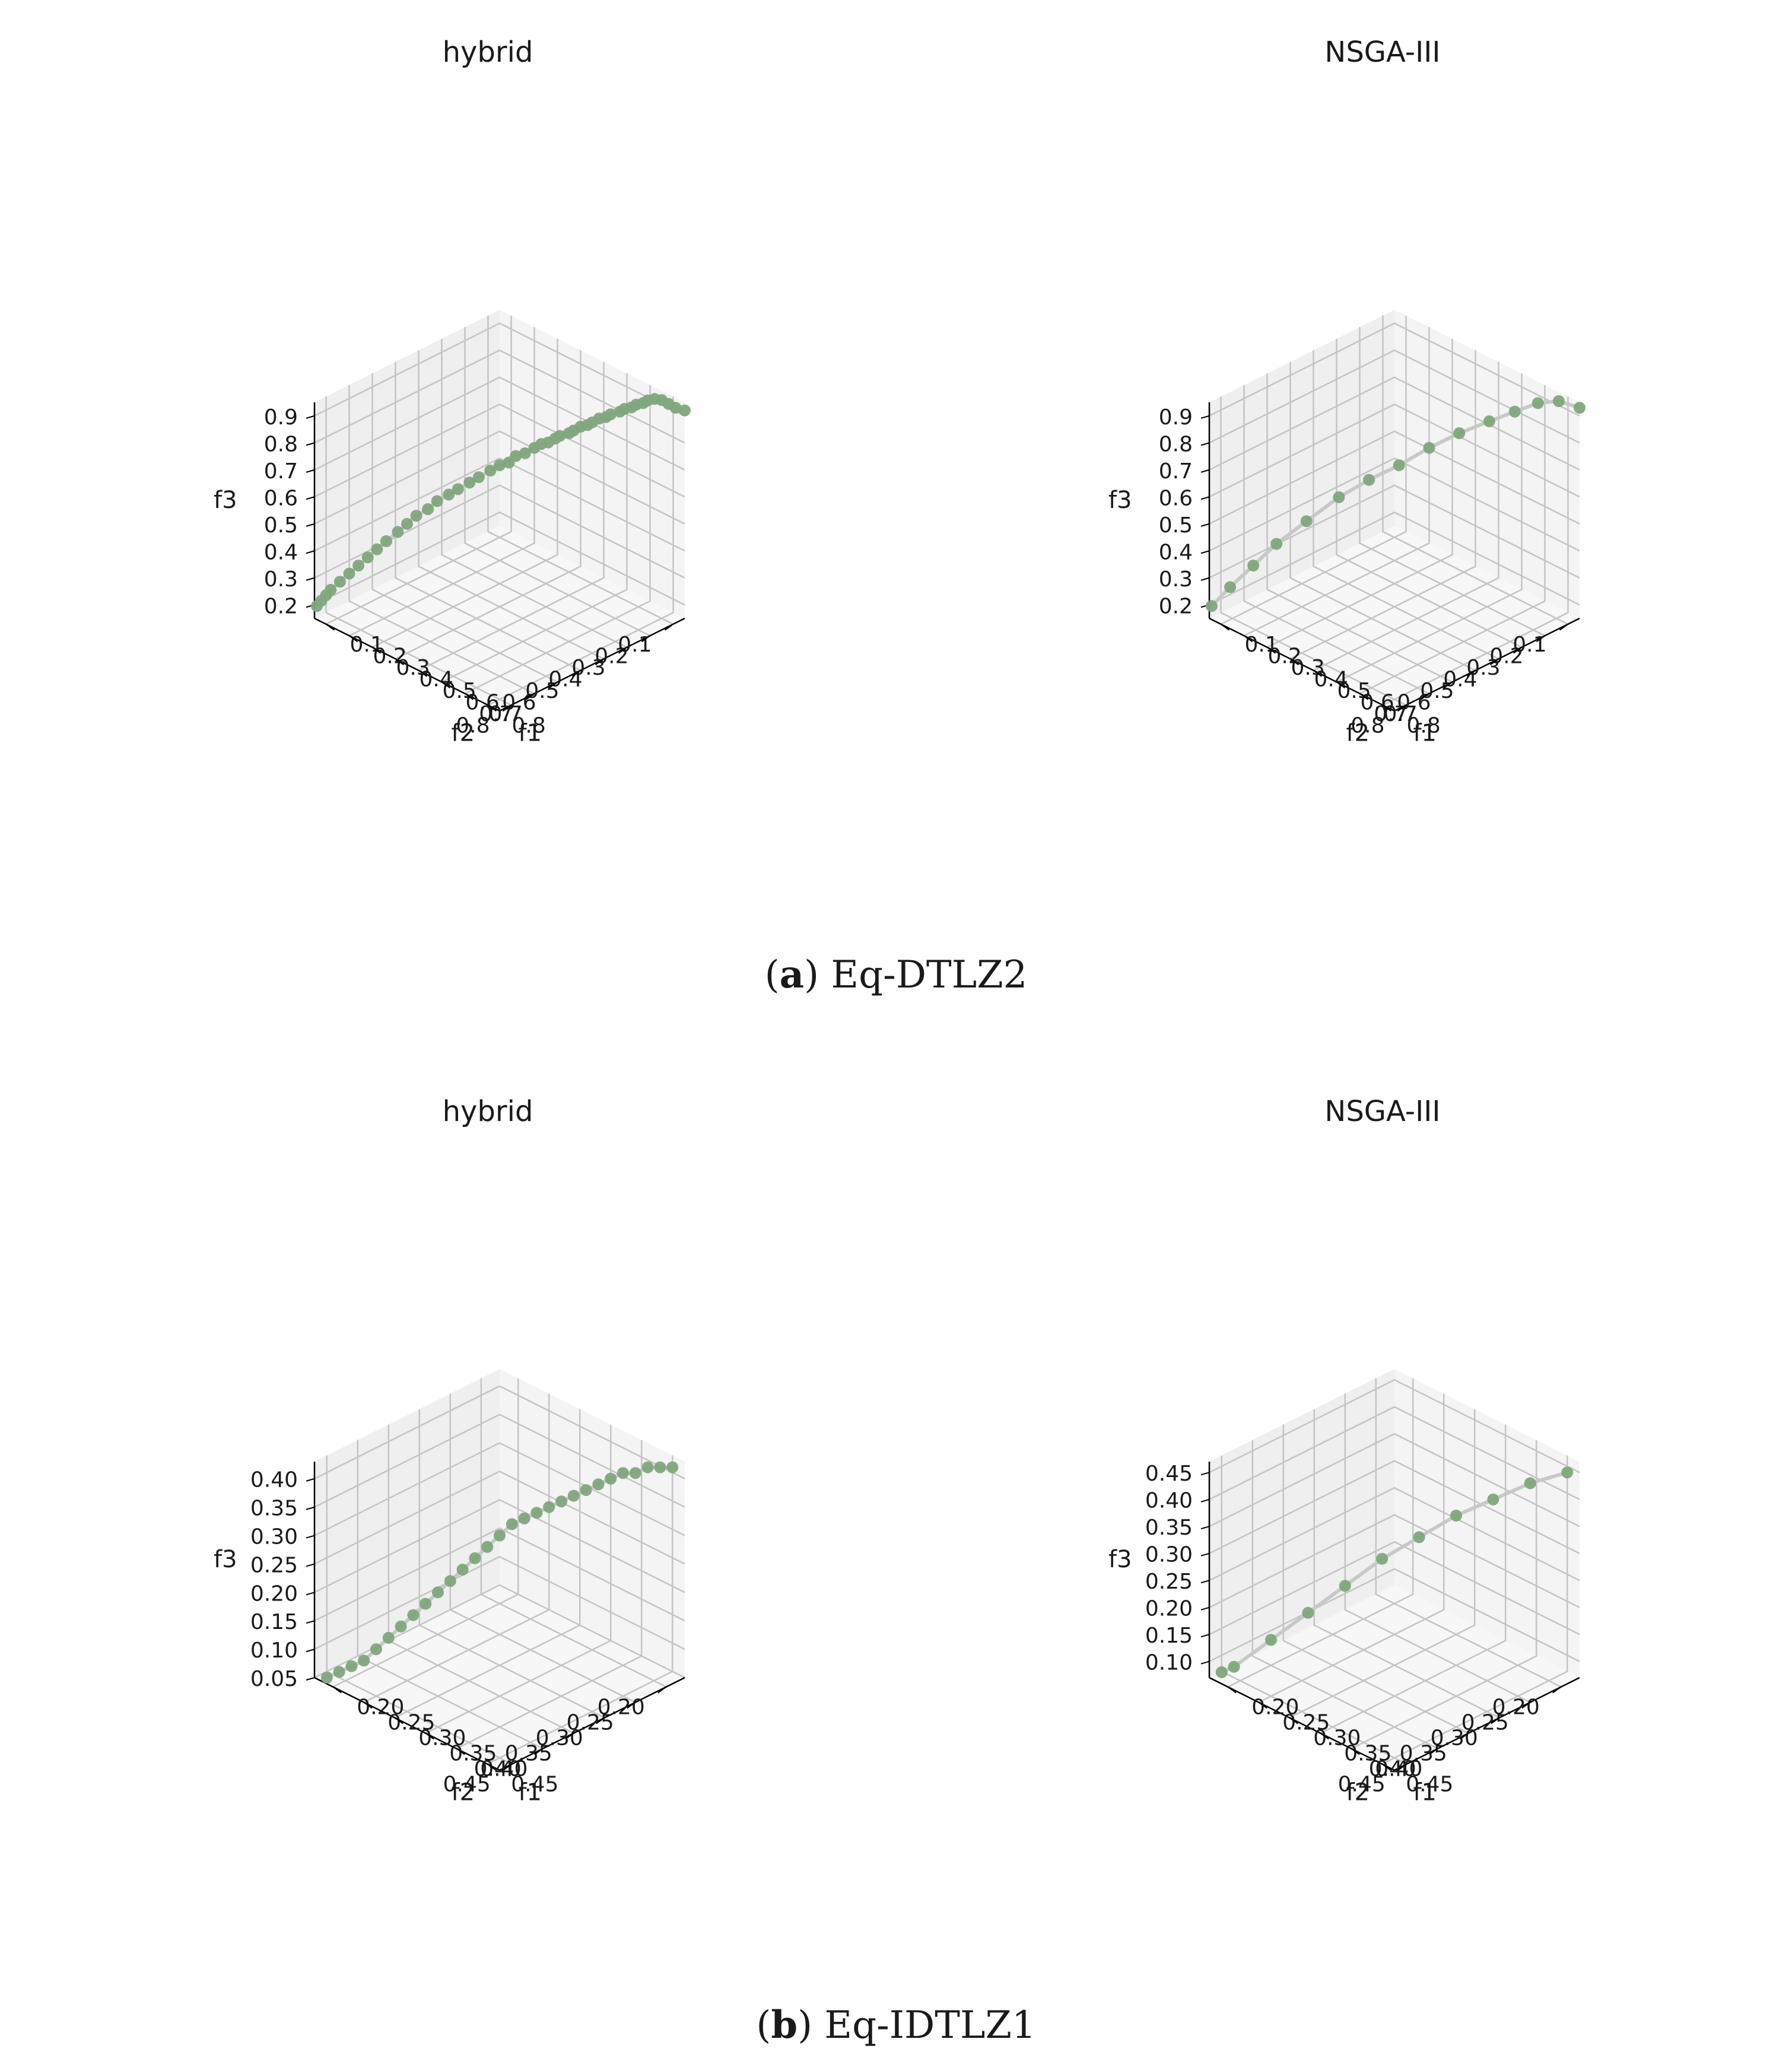 The width and height of the screenshot is (1792, 2061). Describe the element at coordinates (1424, 1754) in the screenshot. I see `y-tick-label: 0.35` at that location.